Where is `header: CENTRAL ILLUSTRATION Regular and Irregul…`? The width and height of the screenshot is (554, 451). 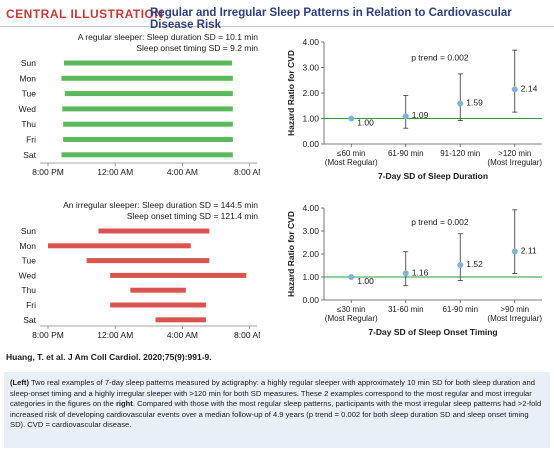
header: CENTRAL ILLUSTRATION Regular and Irregul… is located at coordinates (277, 15).